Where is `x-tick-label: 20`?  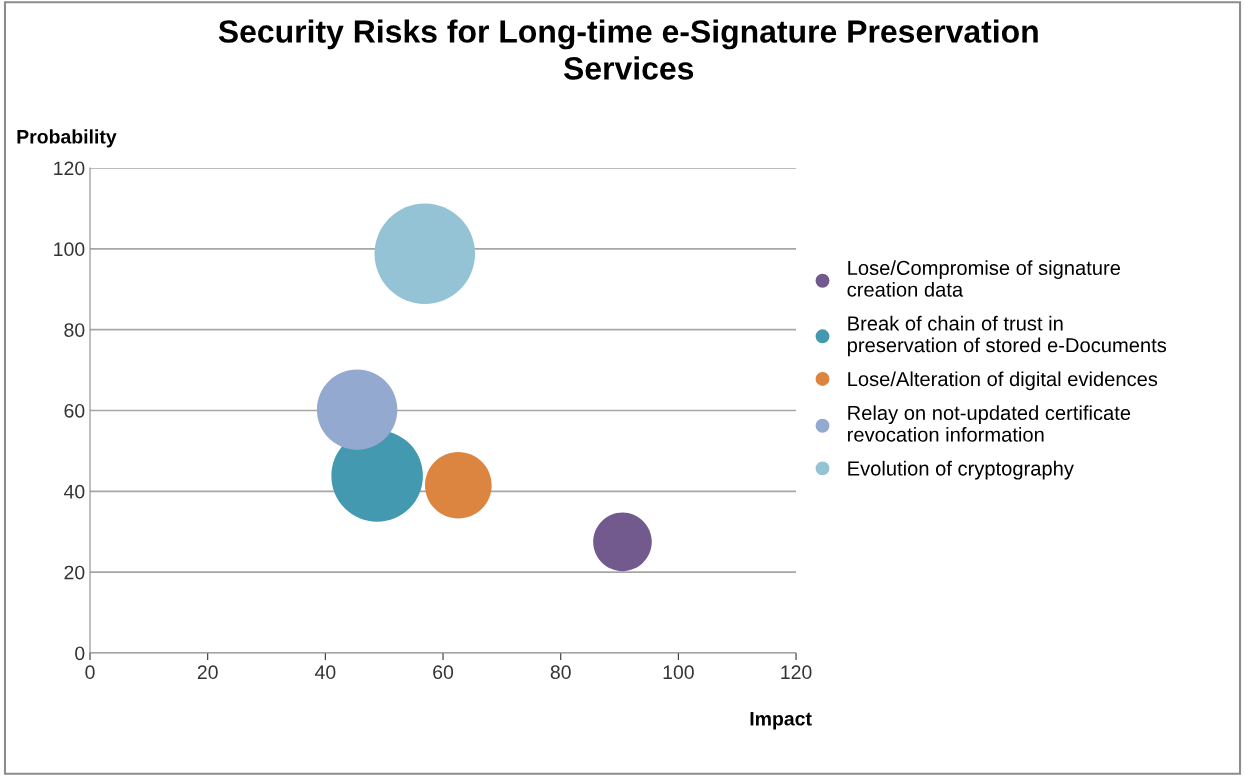
x-tick-label: 20 is located at coordinates (207, 672).